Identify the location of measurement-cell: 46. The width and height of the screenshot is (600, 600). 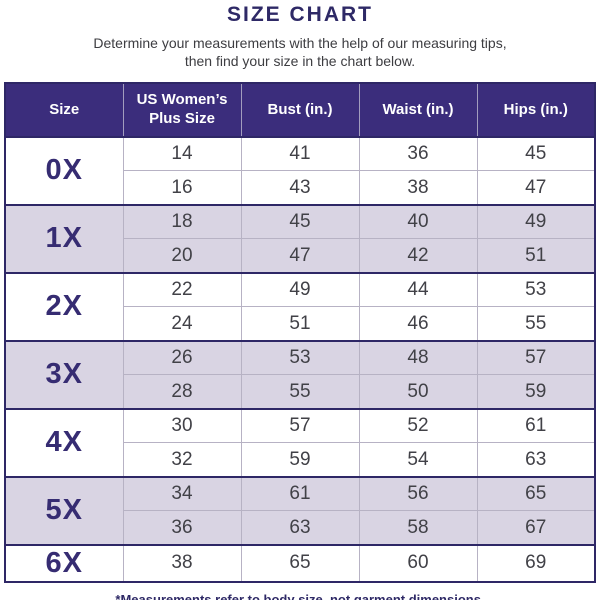
(417, 323).